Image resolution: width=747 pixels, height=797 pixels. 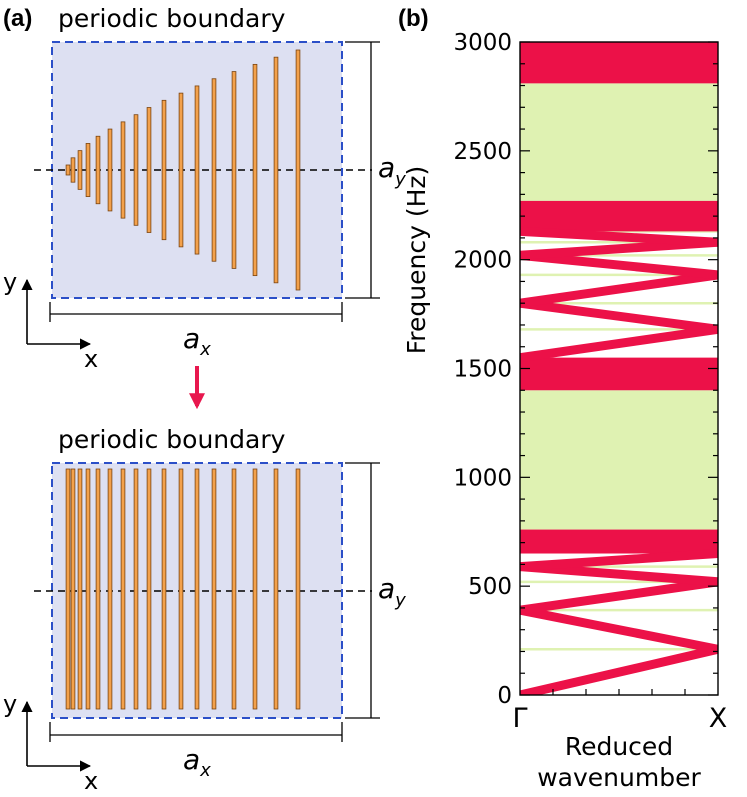 I want to click on y-tick-label: 0, so click(x=504, y=696).